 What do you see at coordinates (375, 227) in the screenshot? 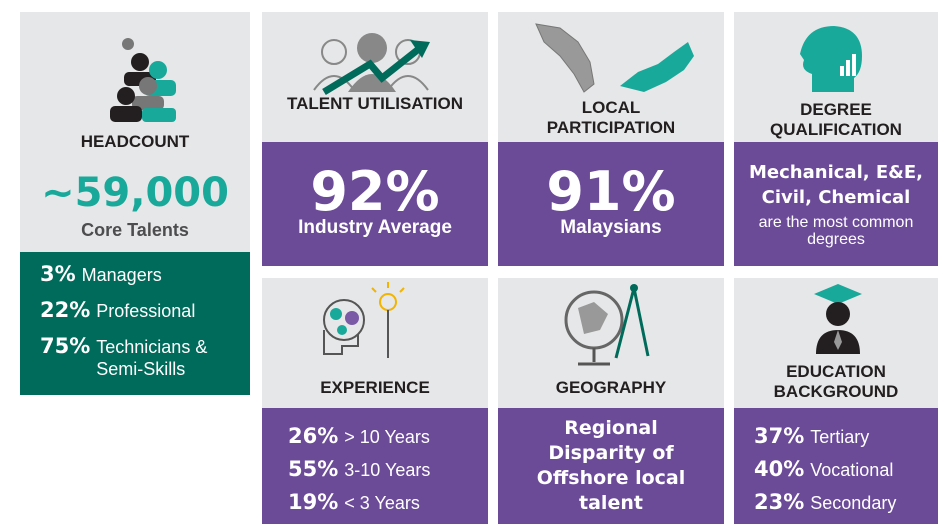
I see `value-label: Industry Average` at bounding box center [375, 227].